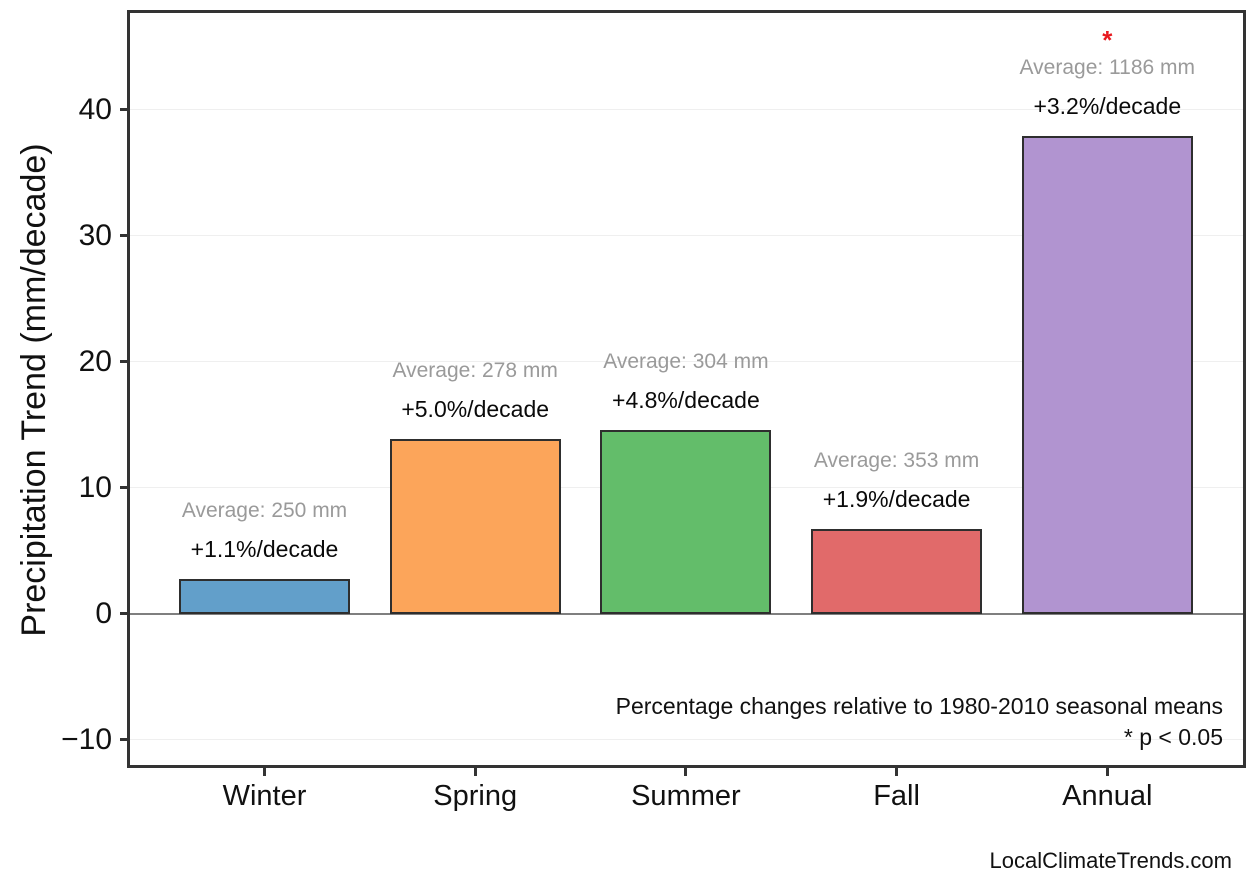 The height and width of the screenshot is (893, 1258). Describe the element at coordinates (264, 511) in the screenshot. I see `bar-average-label: Average: 250 mm` at that location.